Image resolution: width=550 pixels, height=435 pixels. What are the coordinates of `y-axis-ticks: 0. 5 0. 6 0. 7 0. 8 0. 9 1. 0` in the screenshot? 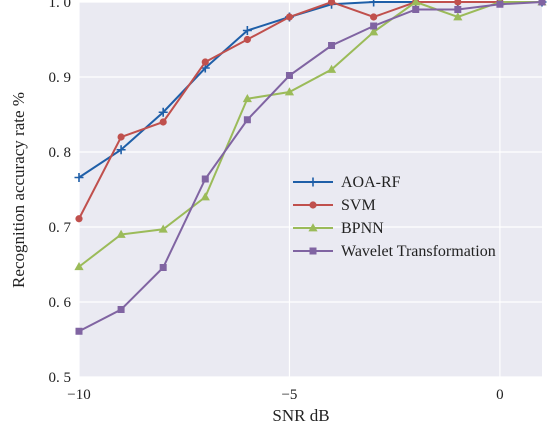 It's located at (60, 193).